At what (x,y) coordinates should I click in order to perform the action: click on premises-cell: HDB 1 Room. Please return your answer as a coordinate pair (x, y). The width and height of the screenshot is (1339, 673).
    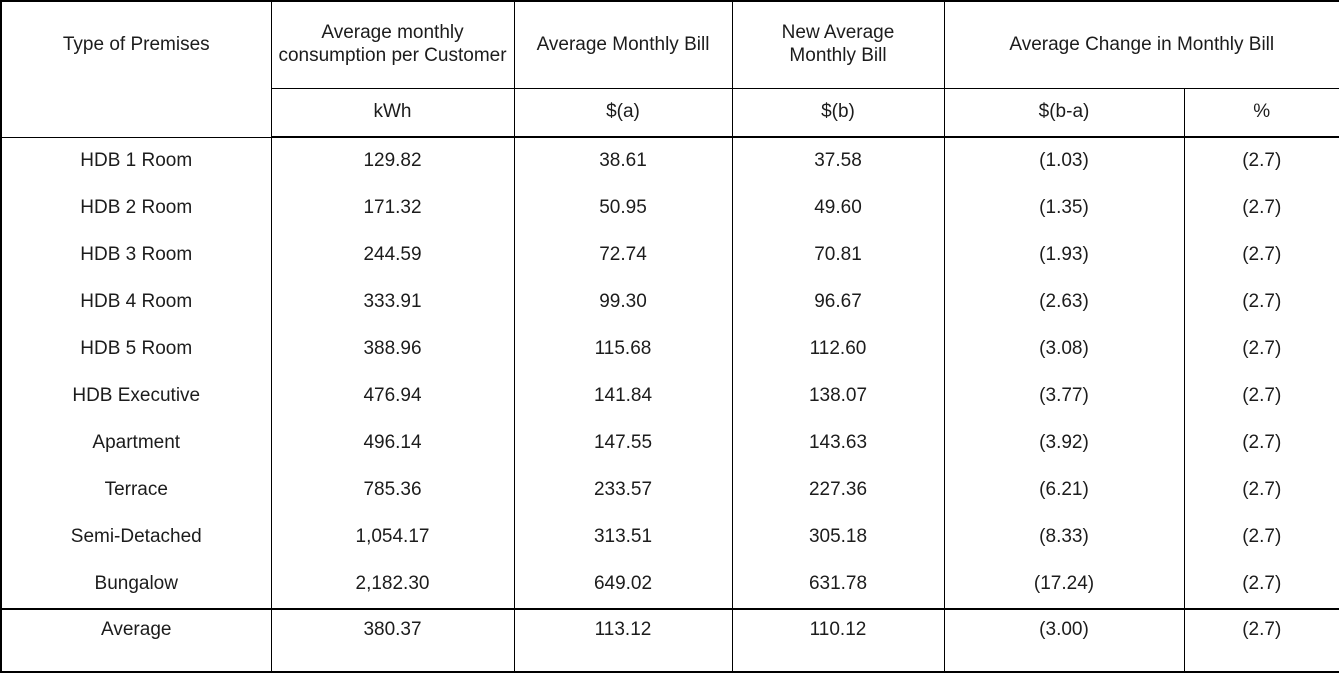
    Looking at the image, I should click on (136, 161).